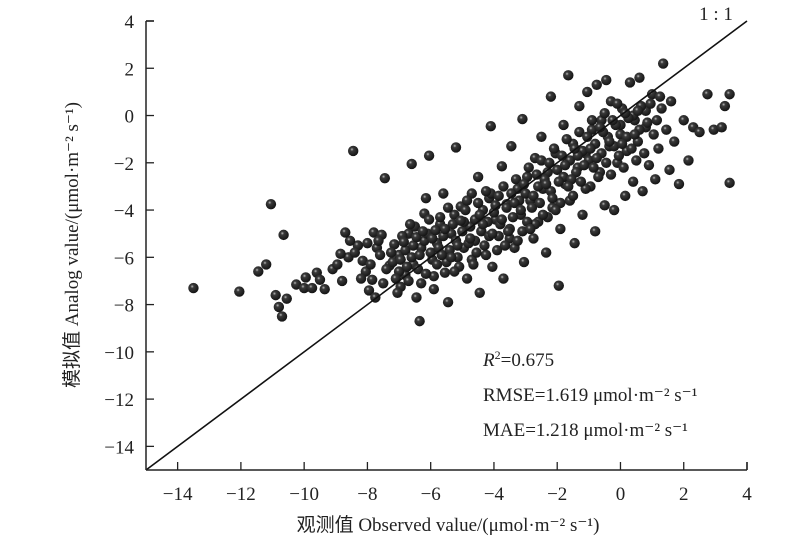 The image size is (800, 550). What do you see at coordinates (130, 117) in the screenshot?
I see `y-tick-label: 0` at bounding box center [130, 117].